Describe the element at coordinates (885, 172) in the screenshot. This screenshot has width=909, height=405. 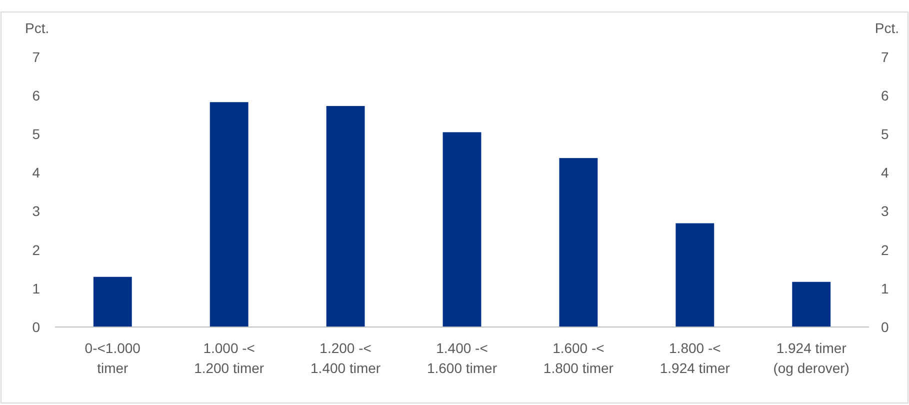
I see `y2-tick-label: 4` at that location.